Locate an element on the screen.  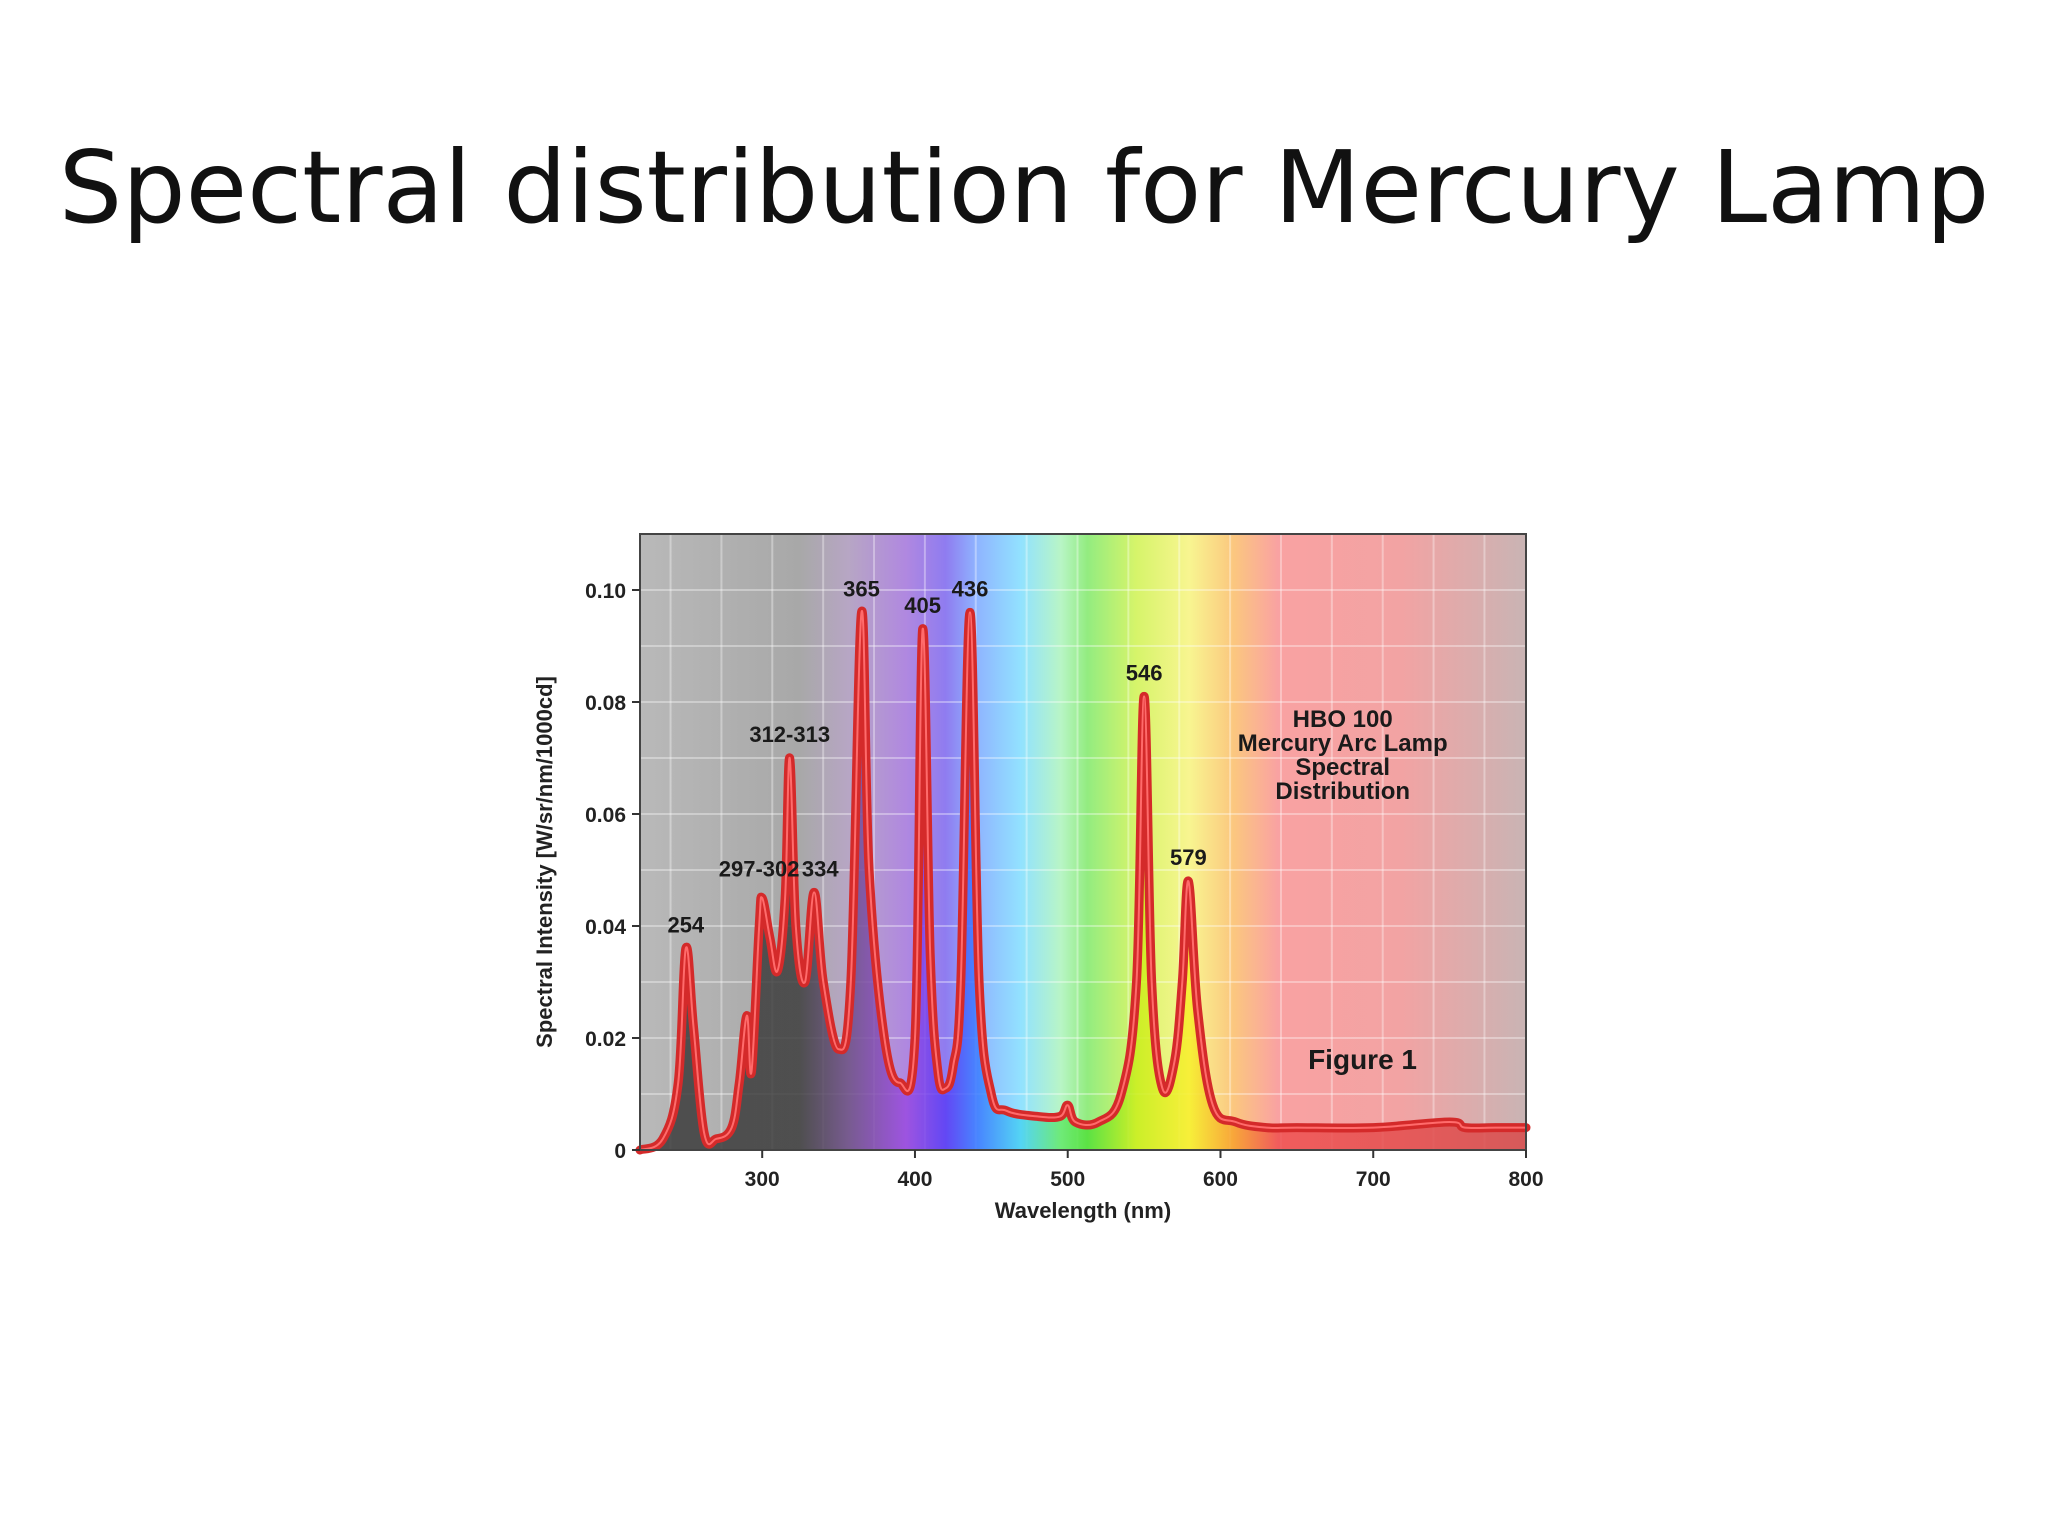
x-tick-label: 500 is located at coordinates (1067, 1179).